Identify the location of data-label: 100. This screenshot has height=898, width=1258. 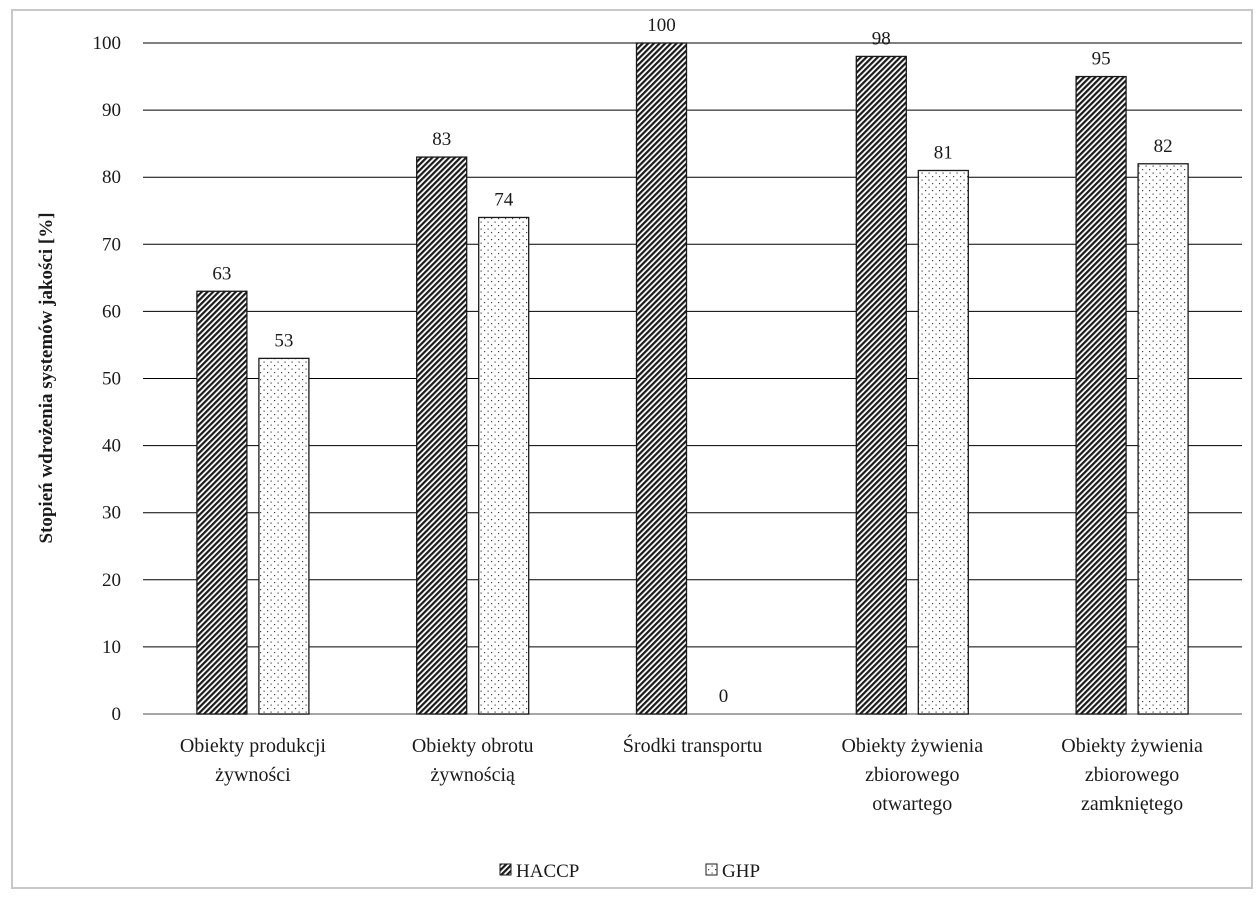
(661, 25).